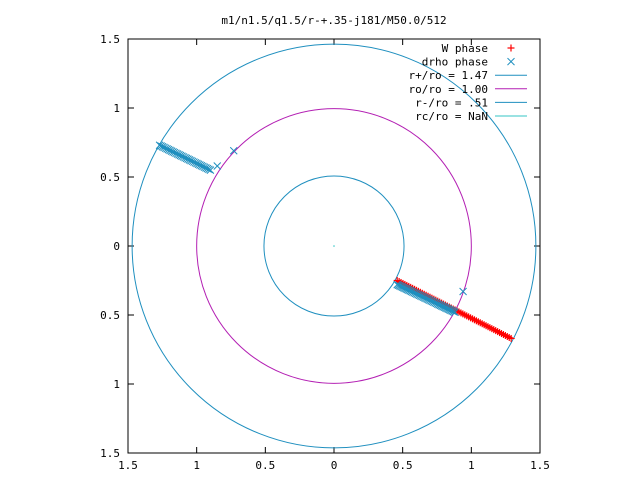 The image size is (640, 480). Describe the element at coordinates (333, 20) in the screenshot. I see `chart-title: m1/n1.5/q1.5/r-+.35-j181/M50.0/512` at that location.